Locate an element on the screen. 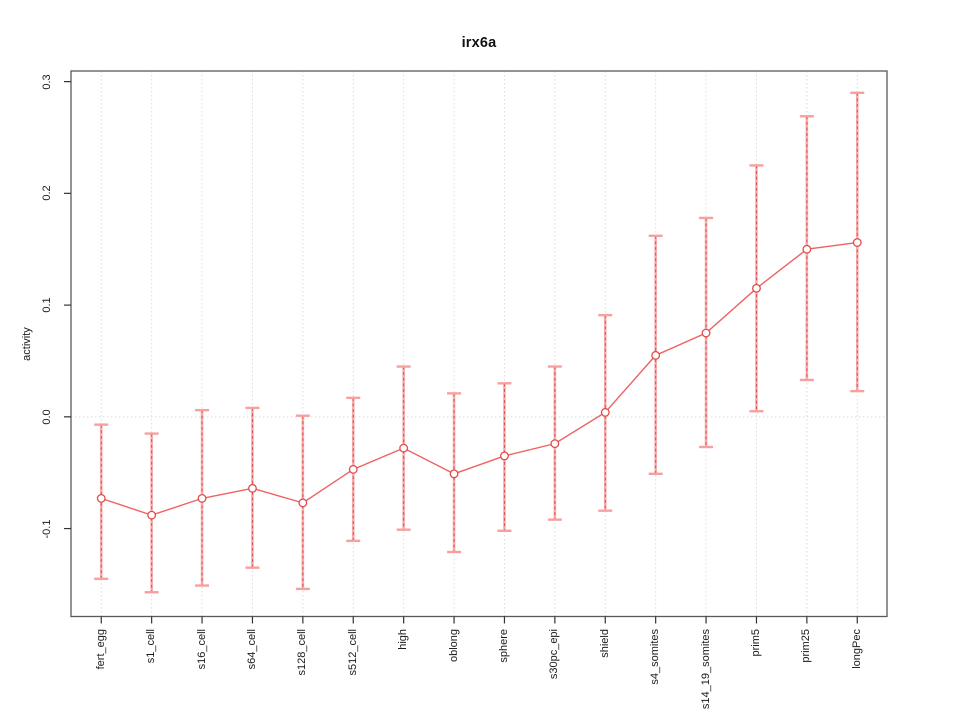 Image resolution: width=960 pixels, height=720 pixels. x-axis-label: s30pc_epi is located at coordinates (554, 654).